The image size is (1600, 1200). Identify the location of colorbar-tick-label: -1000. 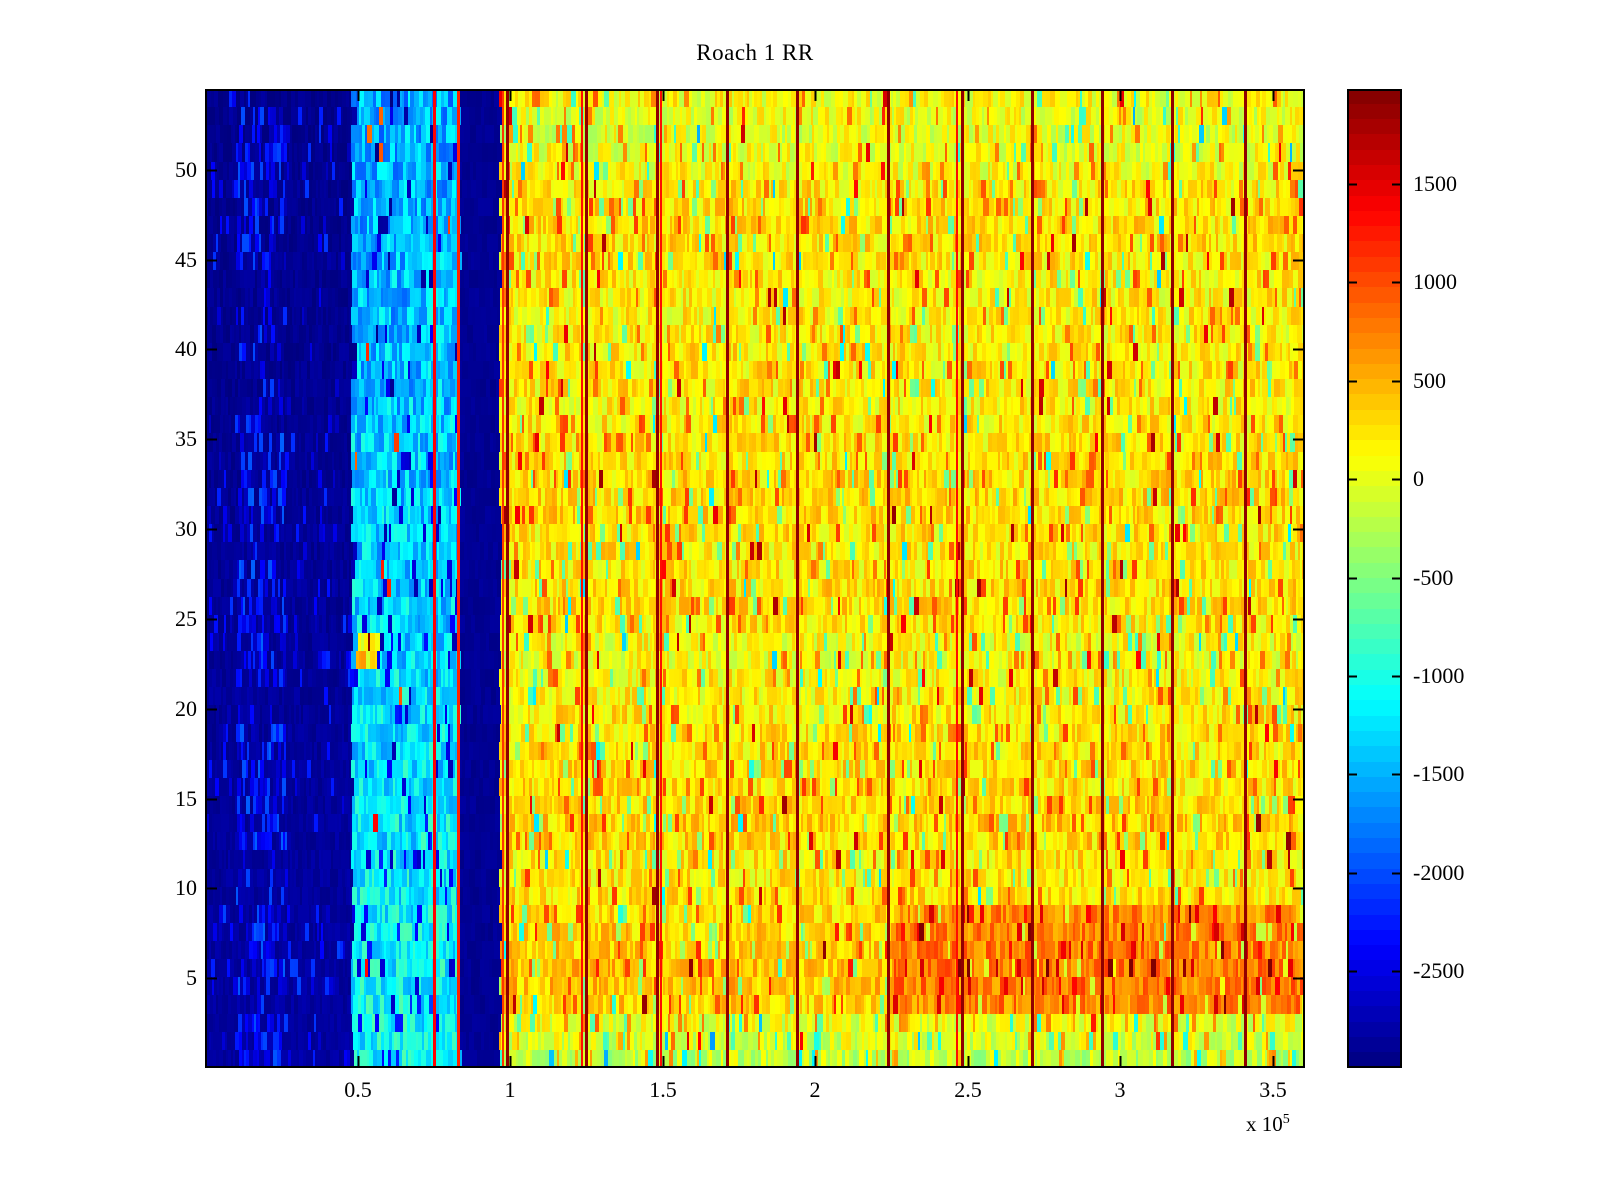
(1439, 675).